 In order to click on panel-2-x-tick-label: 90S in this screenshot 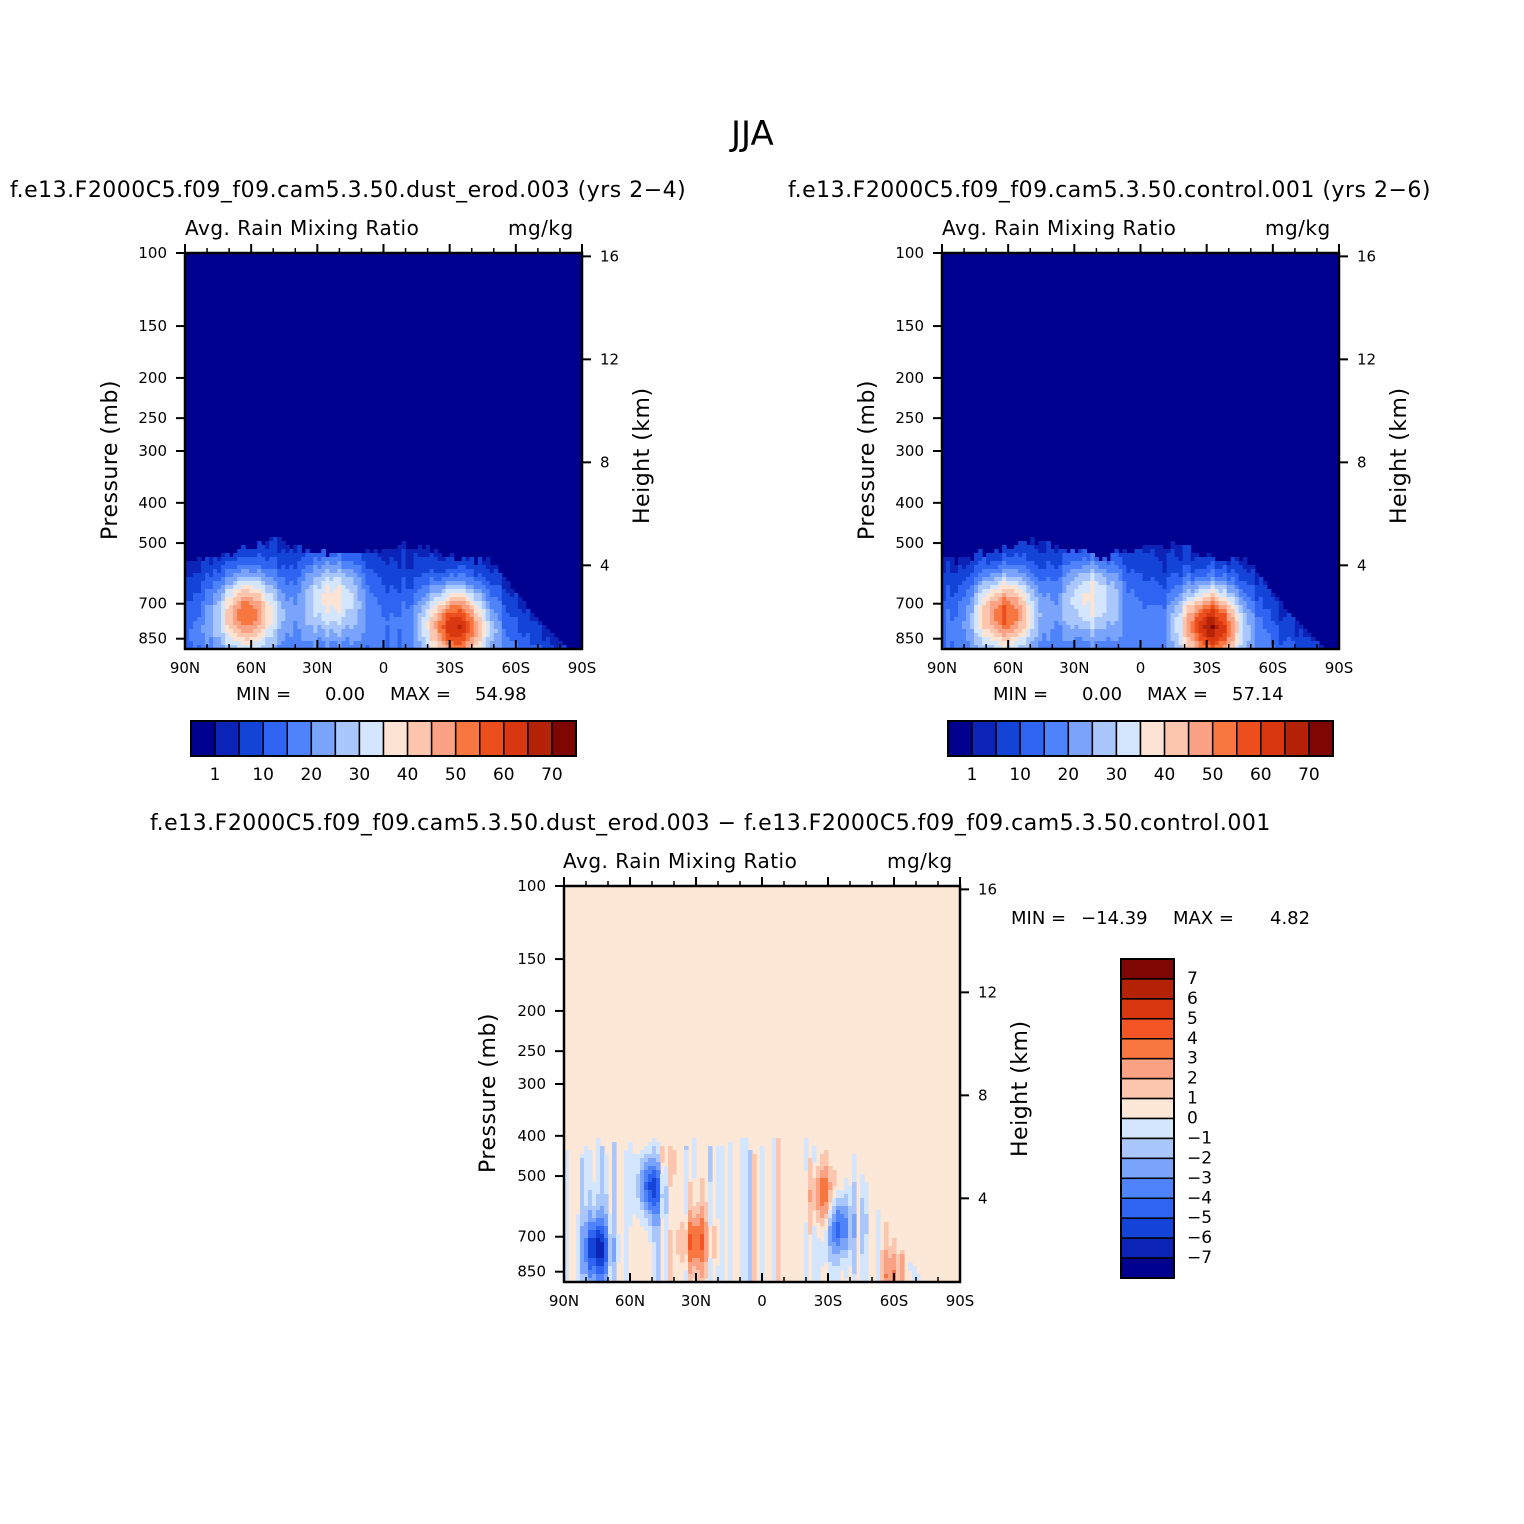, I will do `click(1339, 668)`.